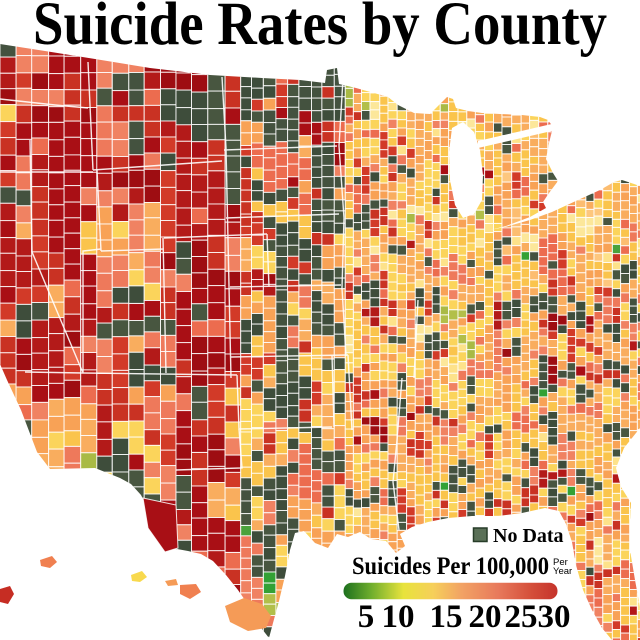 The image size is (640, 640). I want to click on svg-text: 5, so click(366, 617).